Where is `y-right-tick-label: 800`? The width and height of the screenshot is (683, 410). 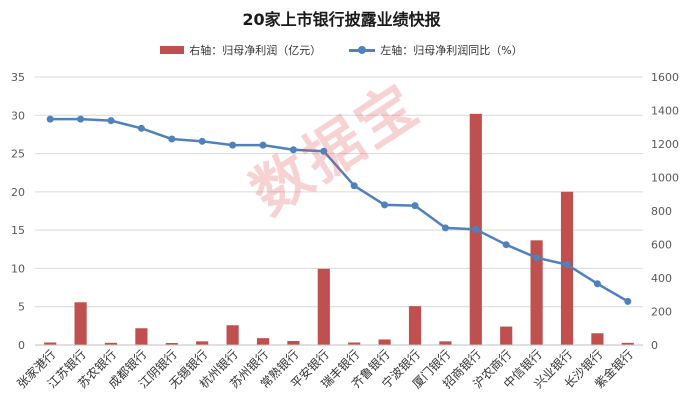 y-right-tick-label: 800 is located at coordinates (661, 211).